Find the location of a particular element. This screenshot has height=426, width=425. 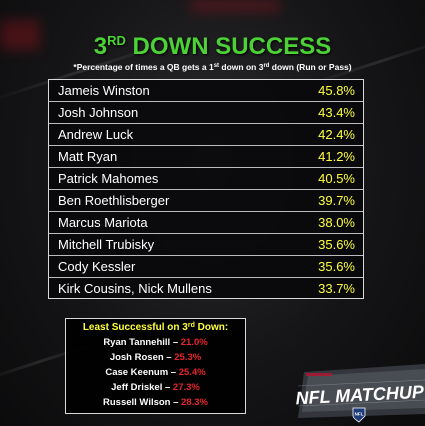

table-row: Andrew Luck 42.4% is located at coordinates (206, 135).